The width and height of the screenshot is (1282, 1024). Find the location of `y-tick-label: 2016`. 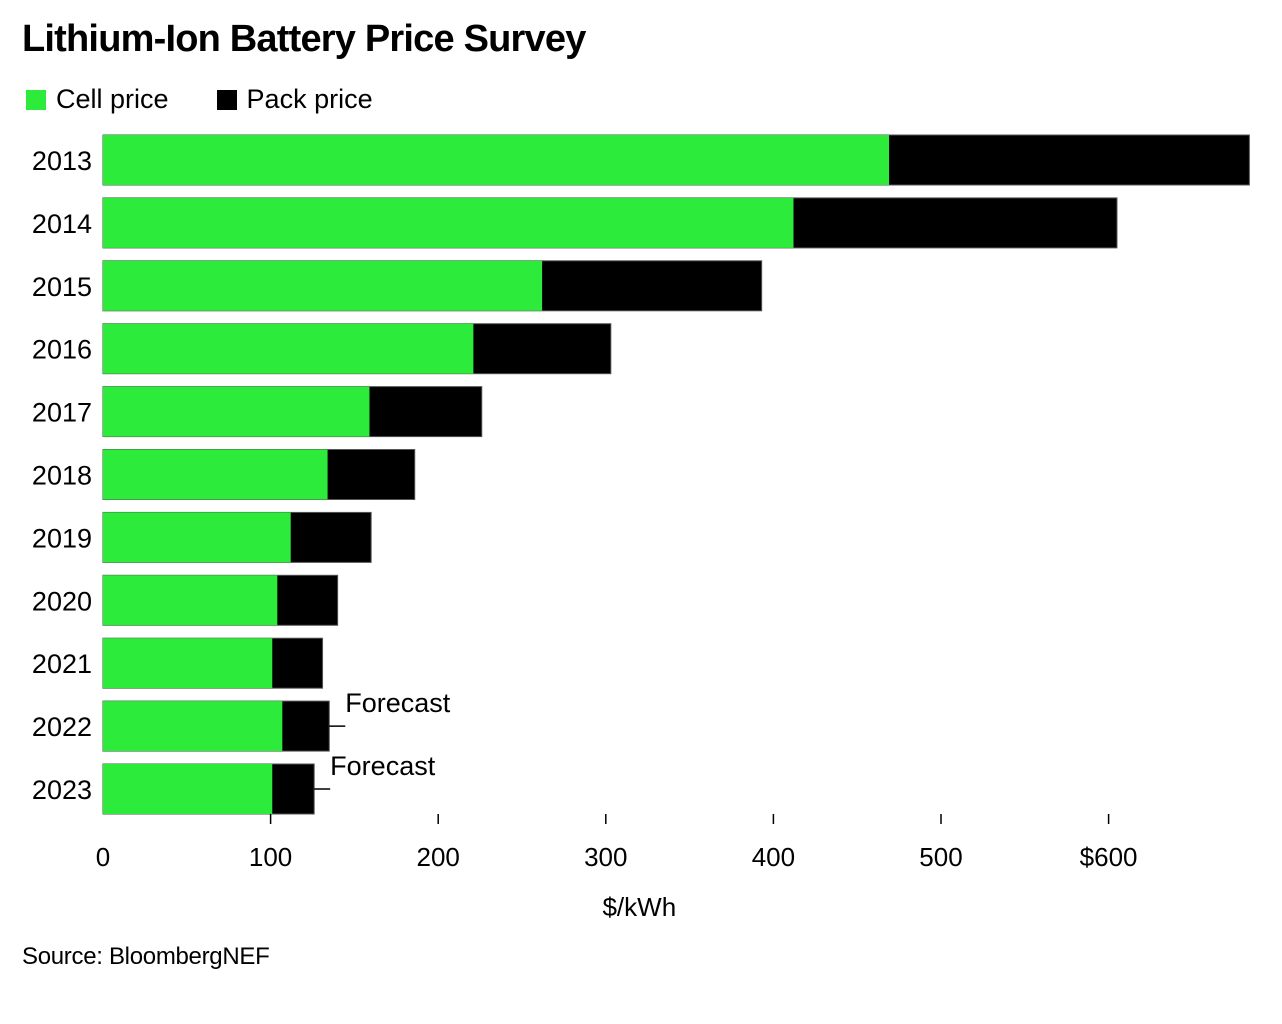

y-tick-label: 2016 is located at coordinates (62, 350).